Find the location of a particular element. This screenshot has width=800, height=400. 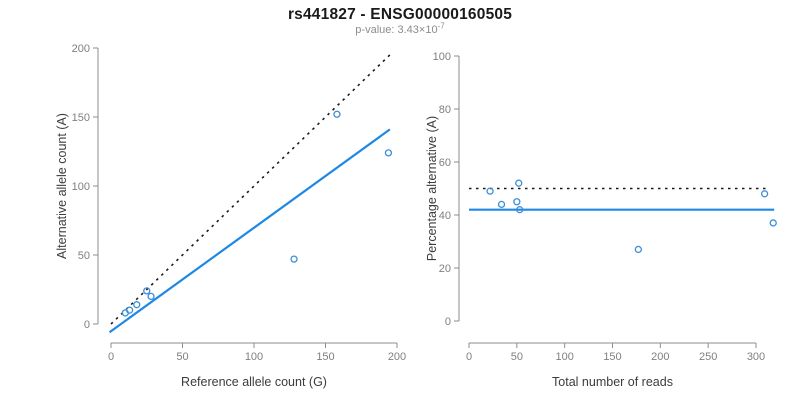

y-tick-label: 150 is located at coordinates (81, 118).